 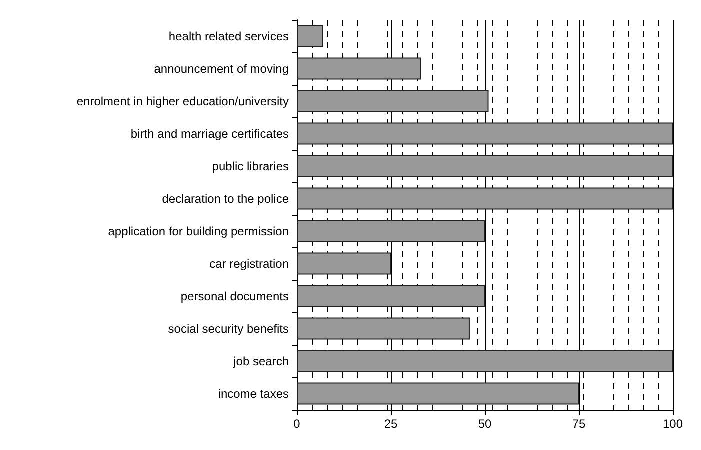 What do you see at coordinates (673, 424) in the screenshot?
I see `x-tick-label: 100` at bounding box center [673, 424].